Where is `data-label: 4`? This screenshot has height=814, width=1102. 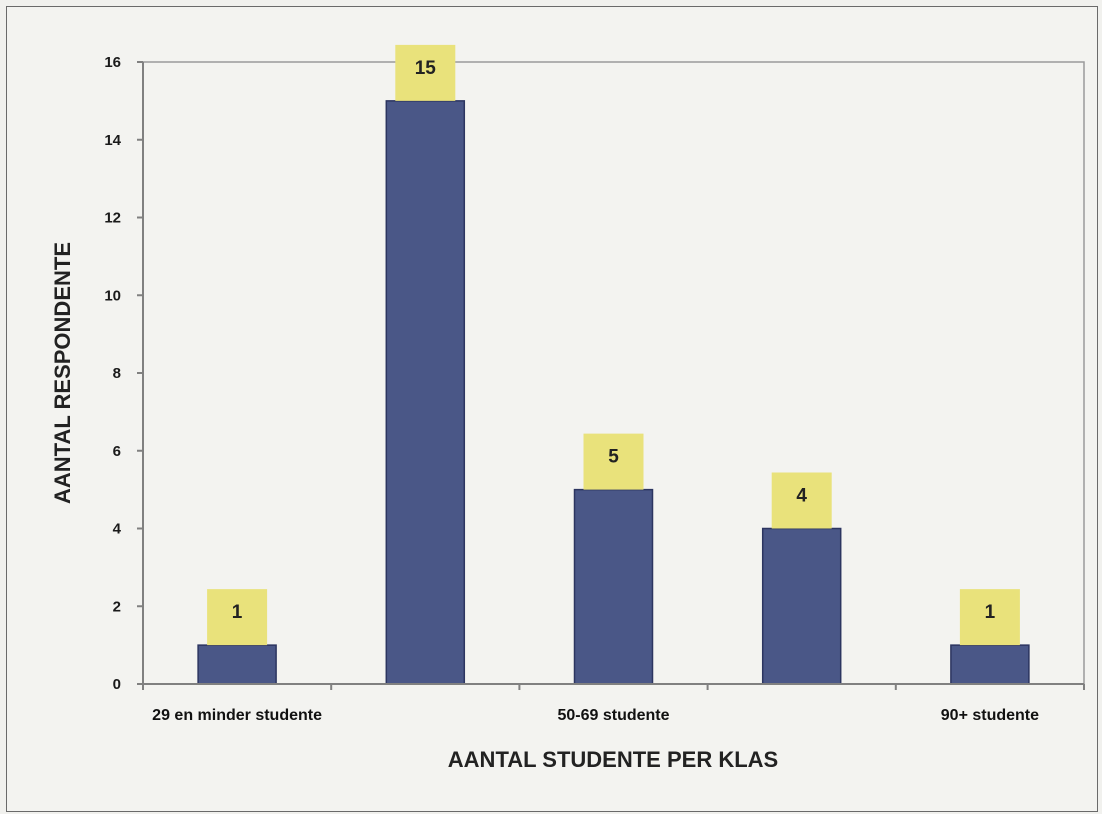 data-label: 4 is located at coordinates (801, 496).